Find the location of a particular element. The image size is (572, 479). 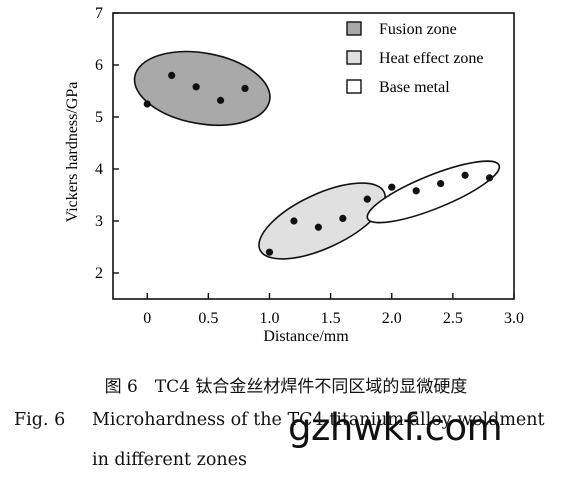

legend-label: Fusion zone is located at coordinates (418, 29).